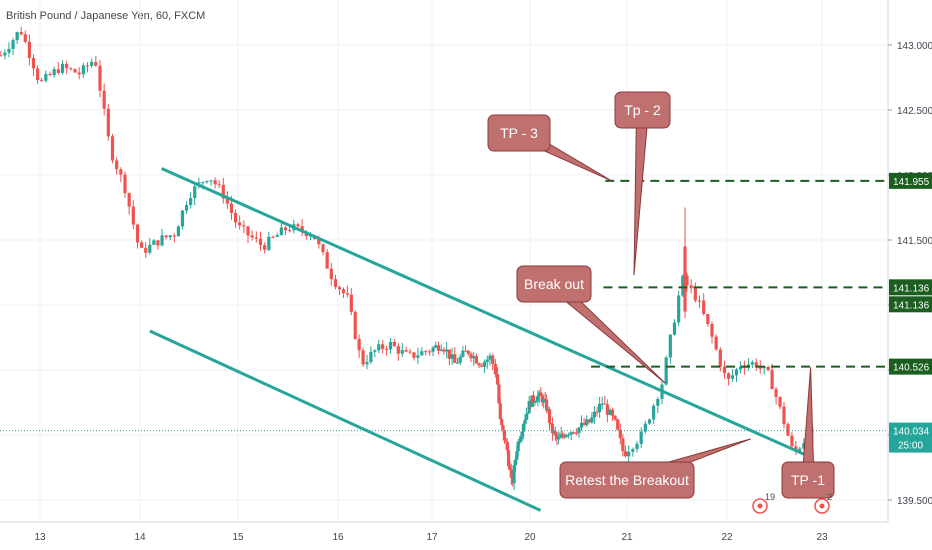 This screenshot has height=550, width=932. What do you see at coordinates (655, 468) in the screenshot?
I see `callout: Retest the Breakout` at bounding box center [655, 468].